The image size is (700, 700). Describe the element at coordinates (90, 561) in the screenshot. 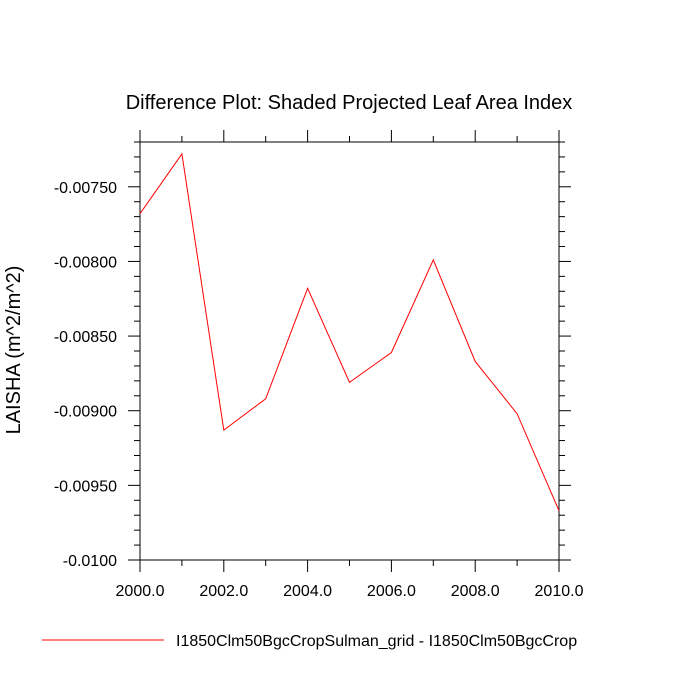

I see `y-tick-label: -0.0100` at that location.